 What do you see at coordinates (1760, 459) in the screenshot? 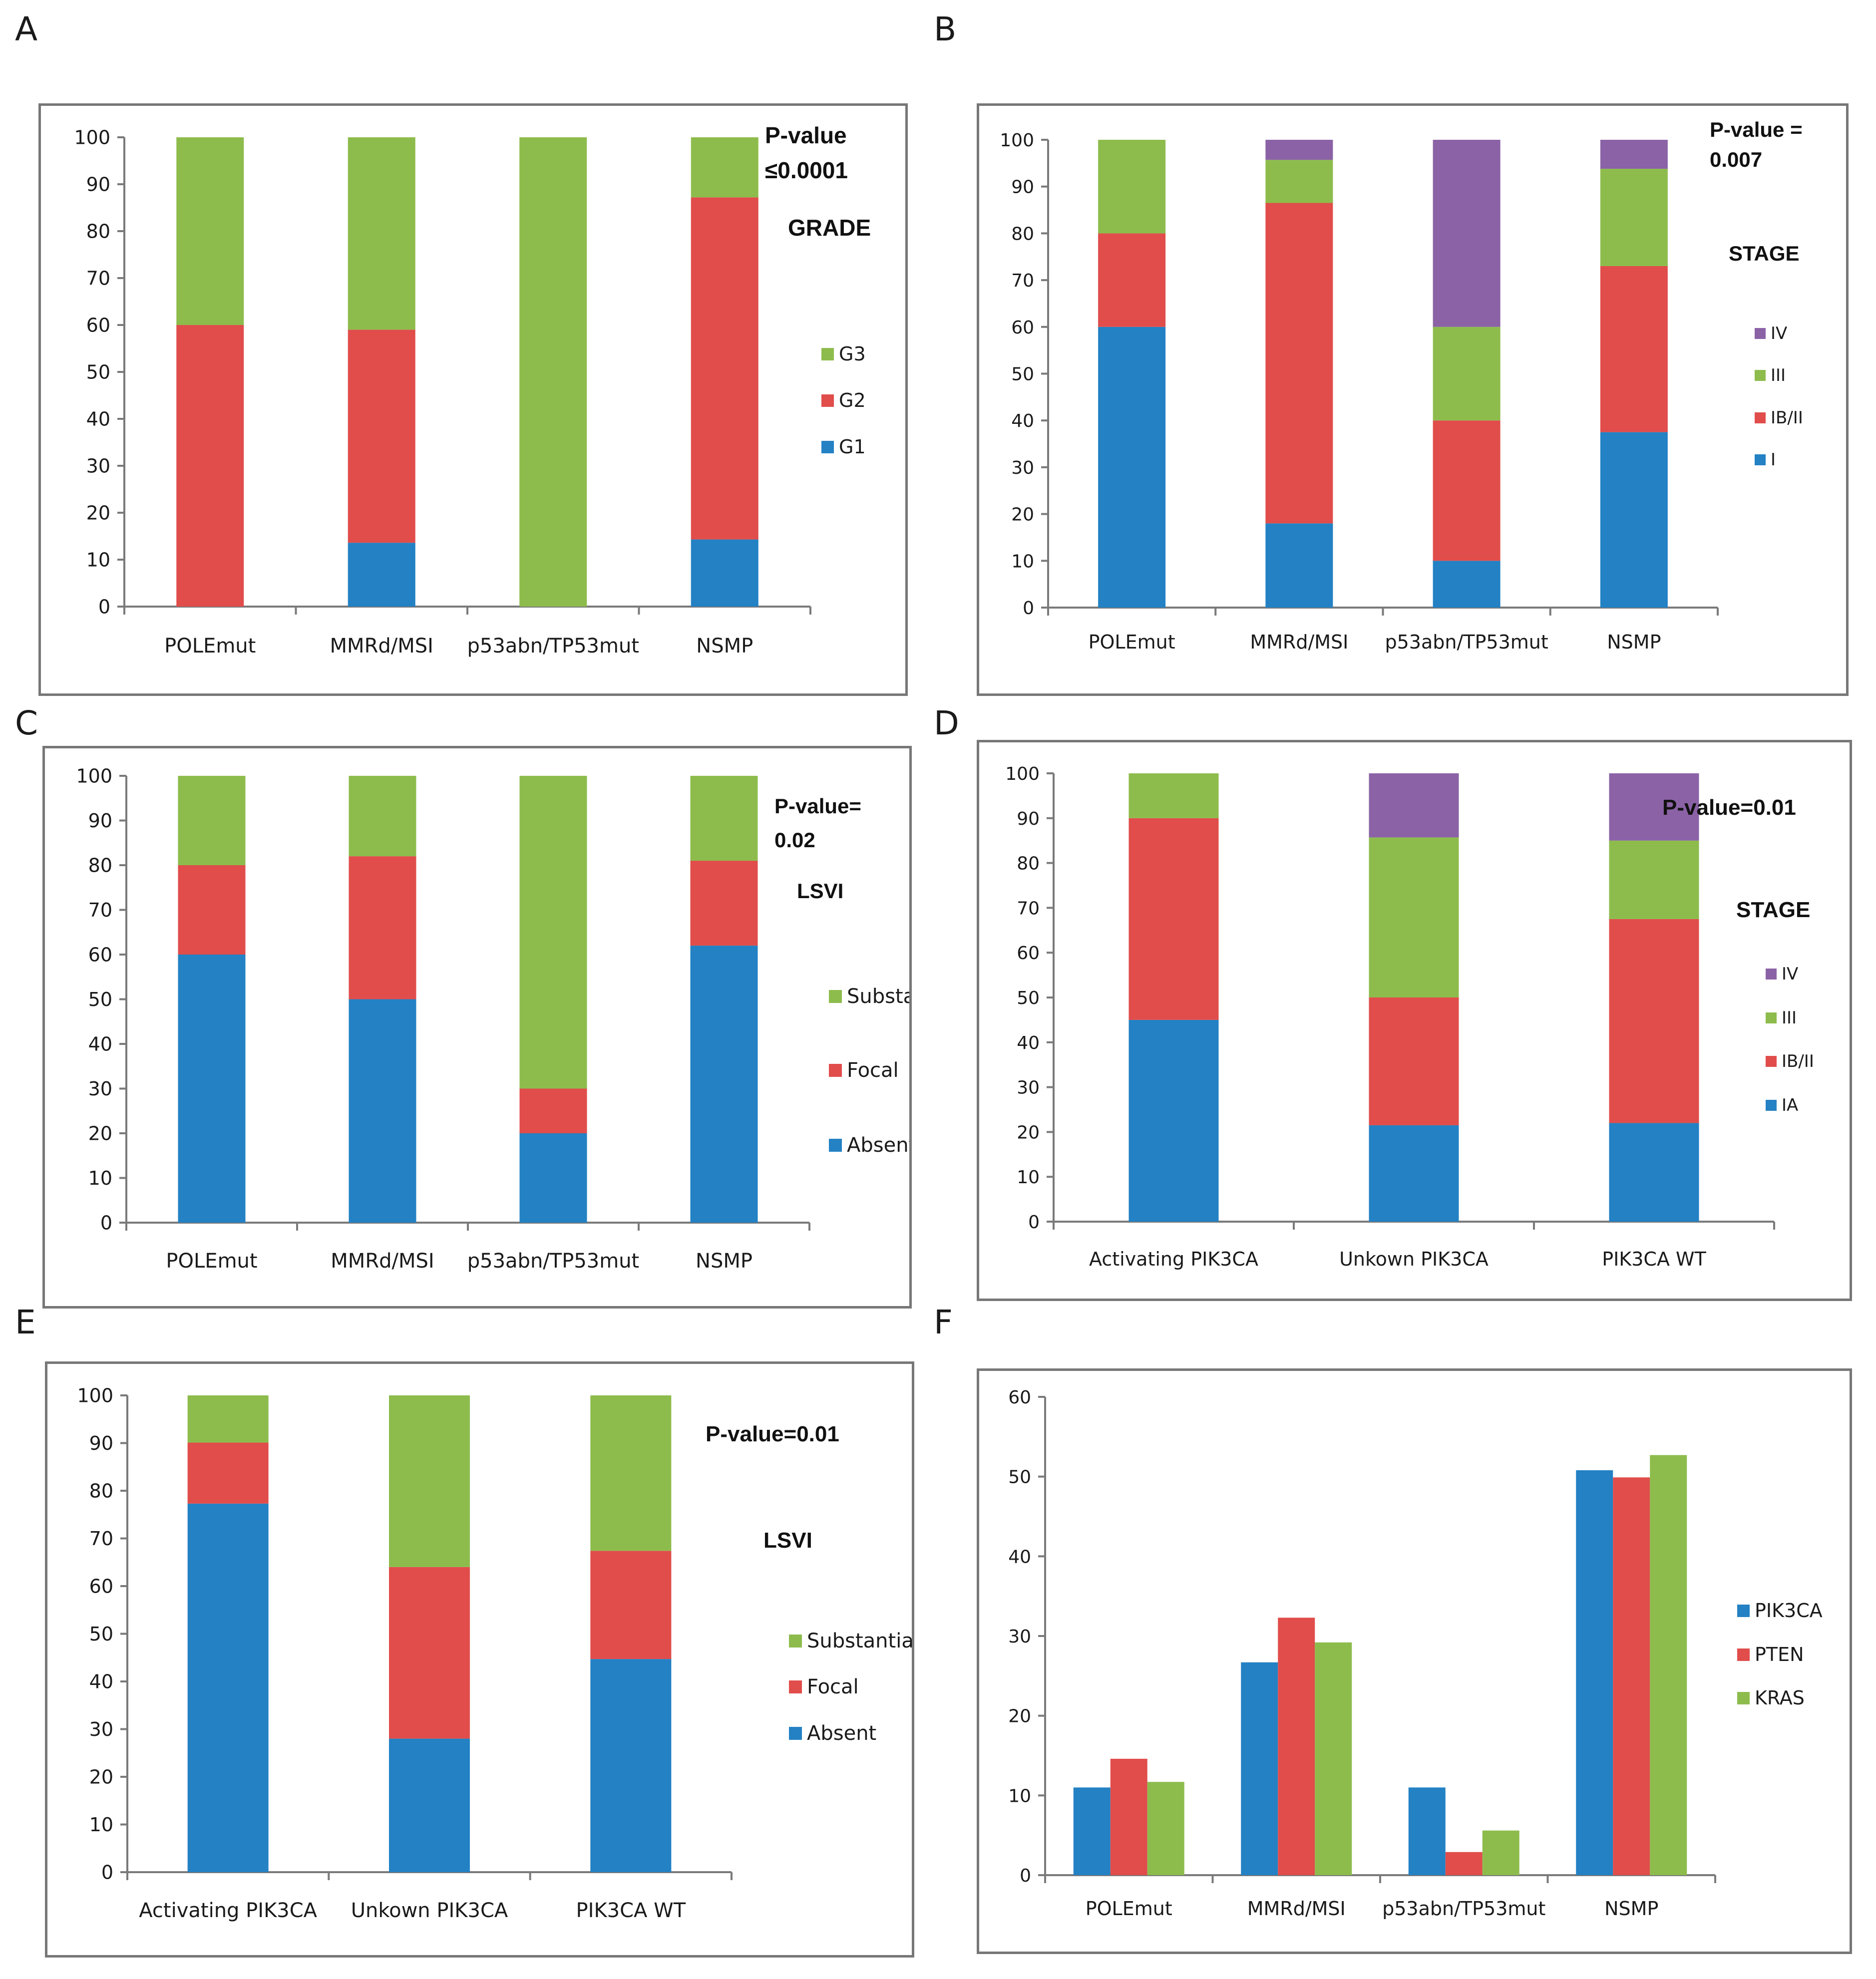
I see `legend-swatch-i` at bounding box center [1760, 459].